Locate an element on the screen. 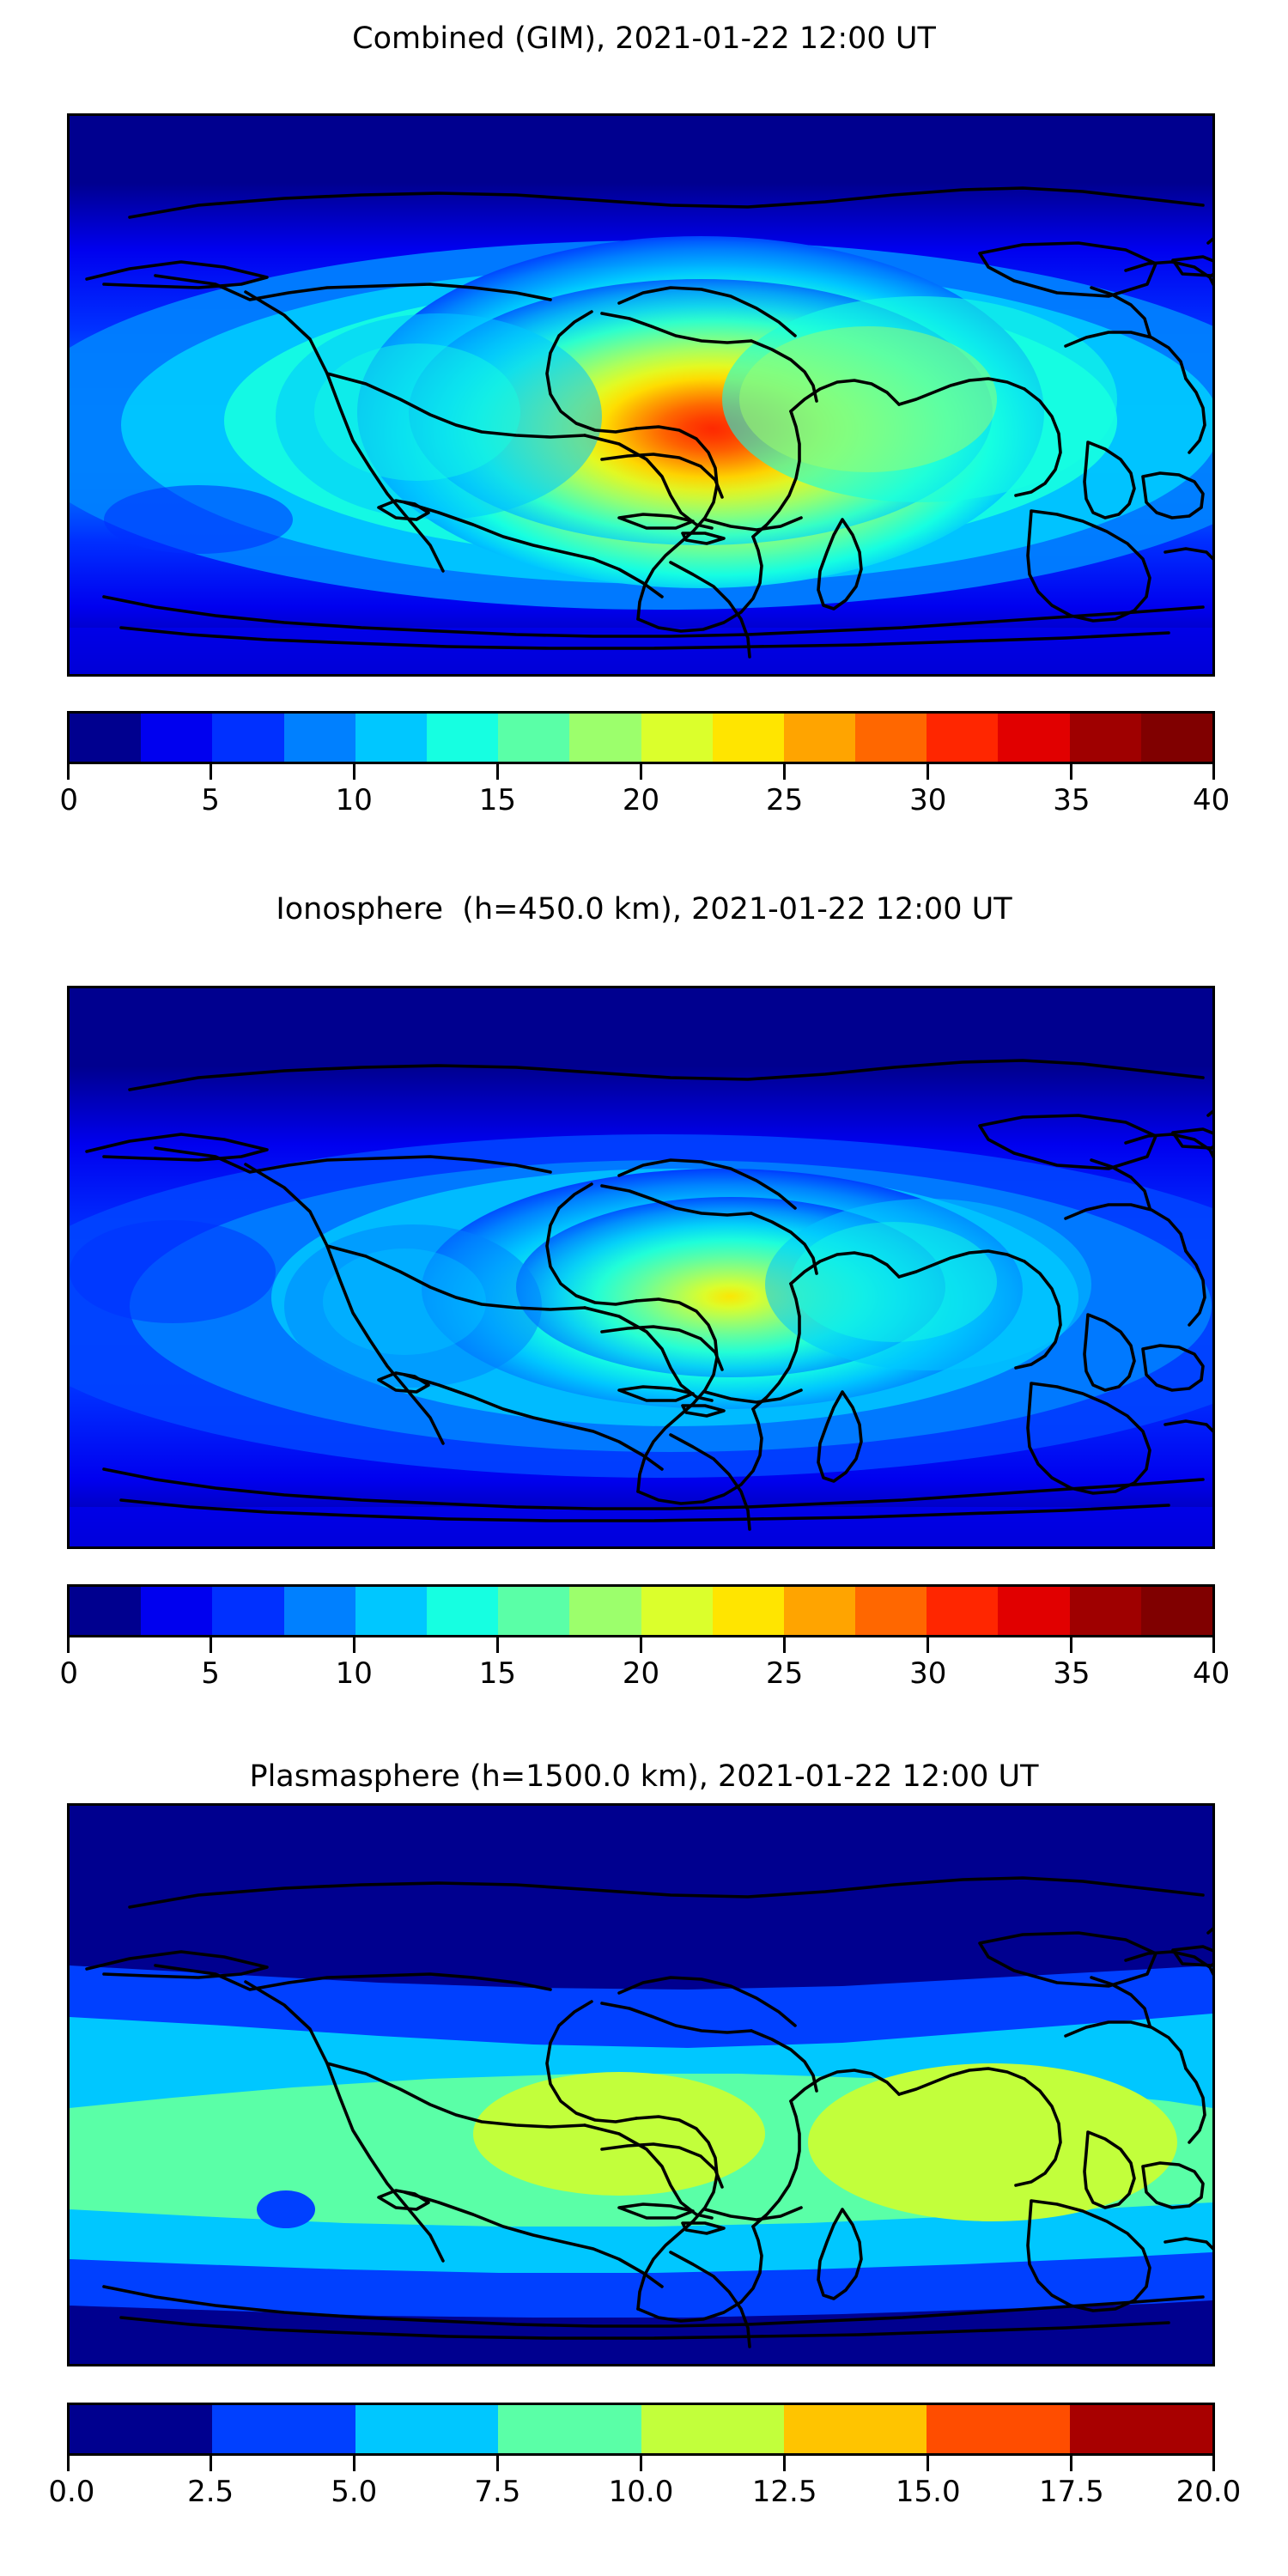  colorbar-ionosphere: 0 5 10 15 20 25 30 35 40 is located at coordinates (644, 1639).